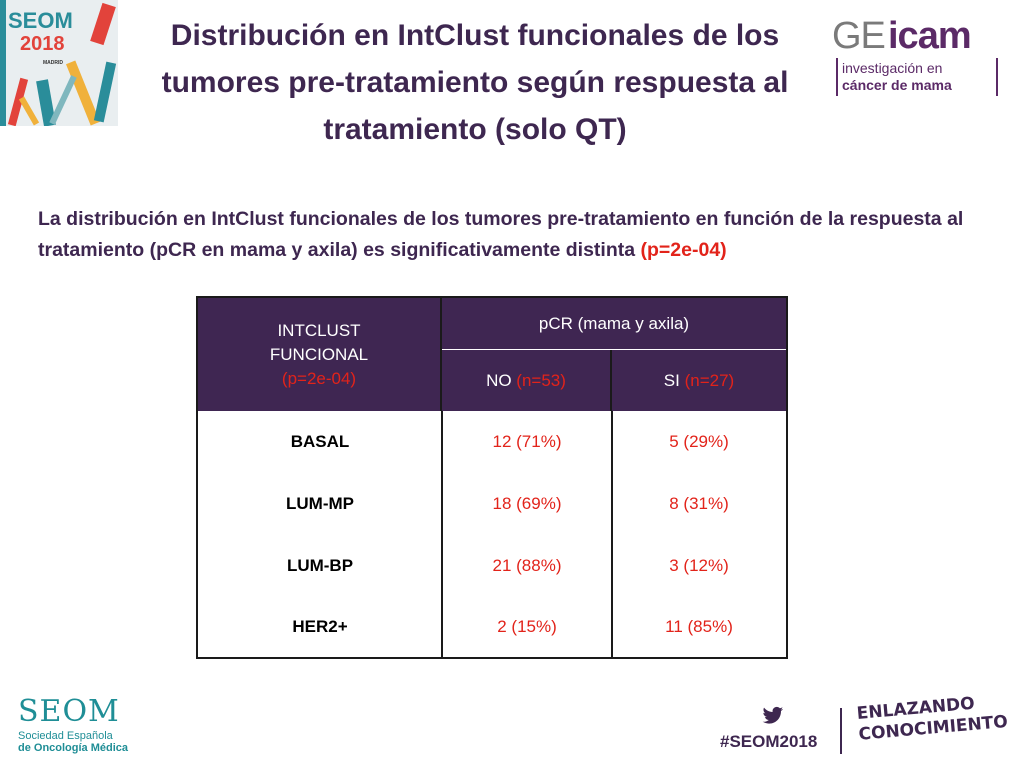 The height and width of the screenshot is (768, 1024). I want to click on header-intclust-line2: FUNCIONAL, so click(319, 354).